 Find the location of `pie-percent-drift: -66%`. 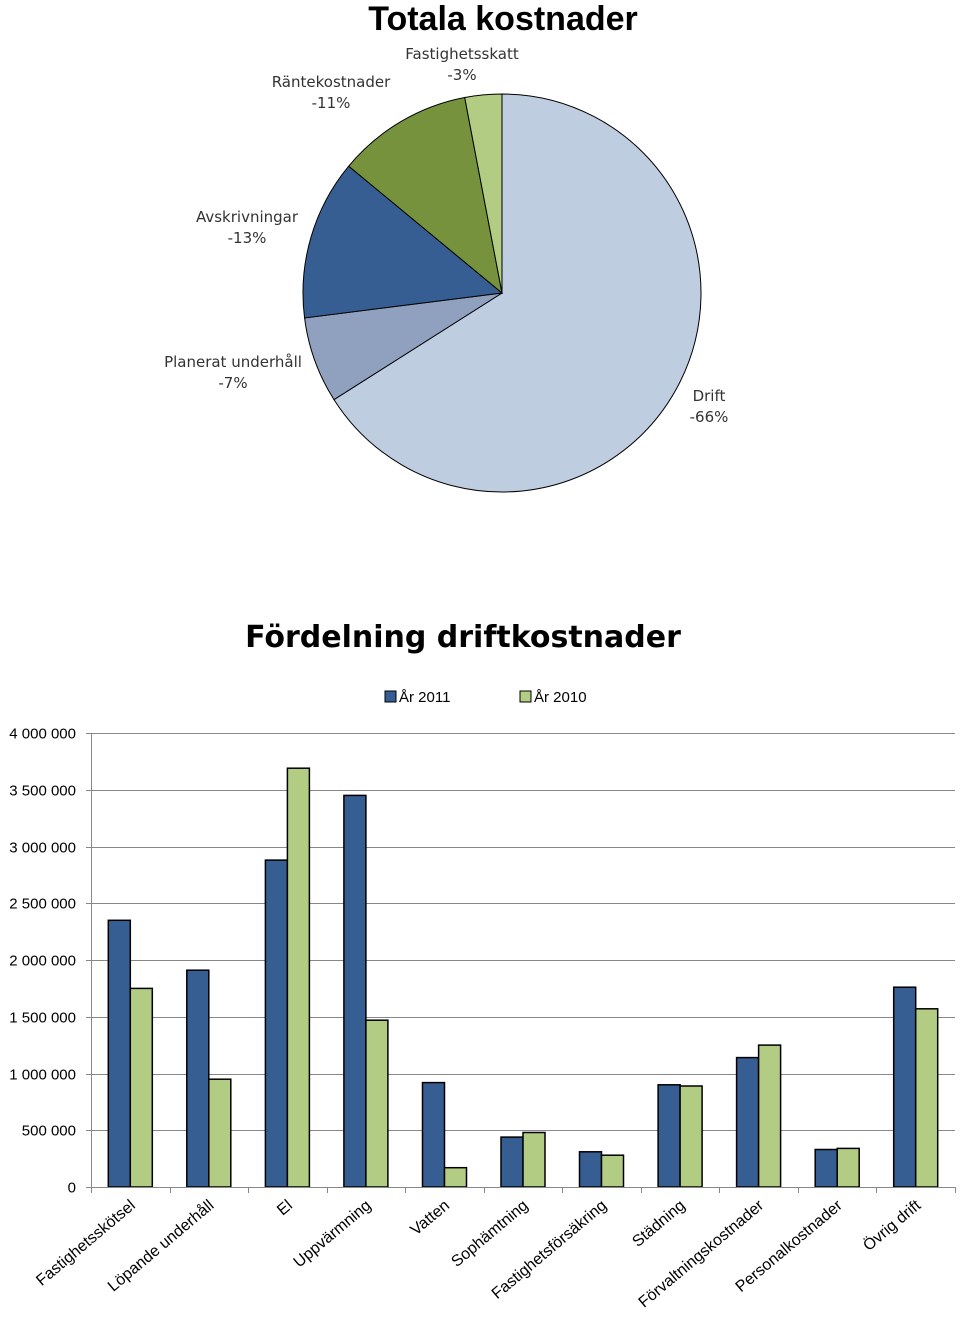

pie-percent-drift: -66% is located at coordinates (709, 417).